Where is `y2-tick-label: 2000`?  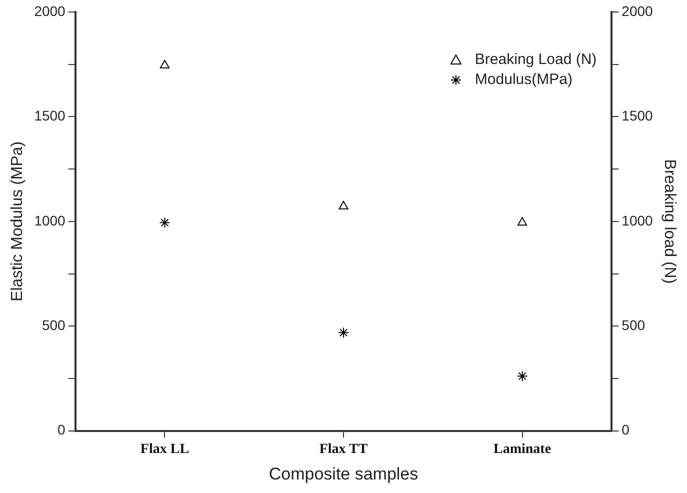 y2-tick-label: 2000 is located at coordinates (638, 10).